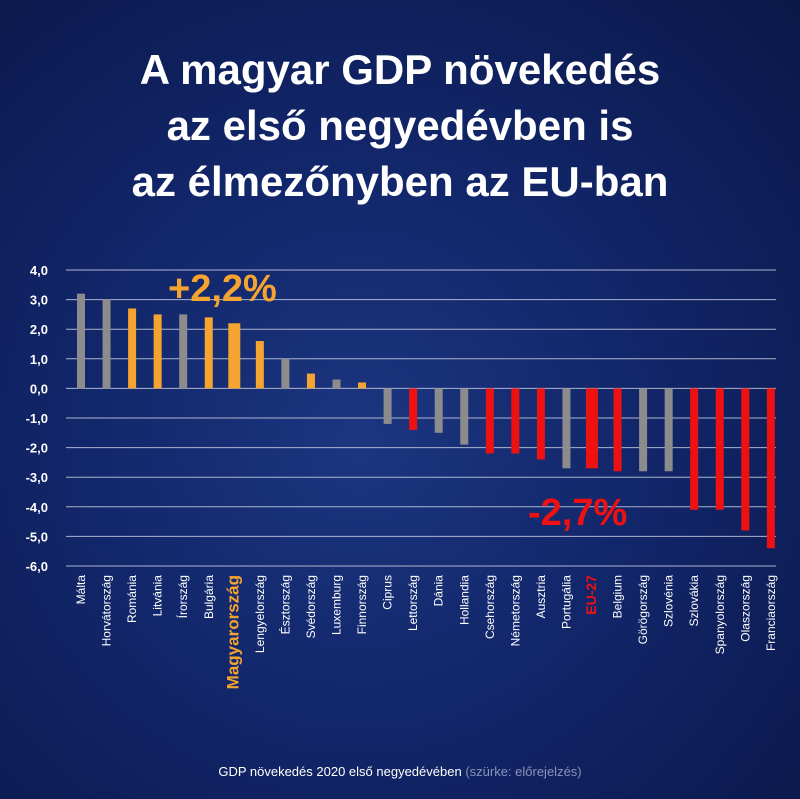  What do you see at coordinates (490, 607) in the screenshot?
I see `category-label: Csehország` at bounding box center [490, 607].